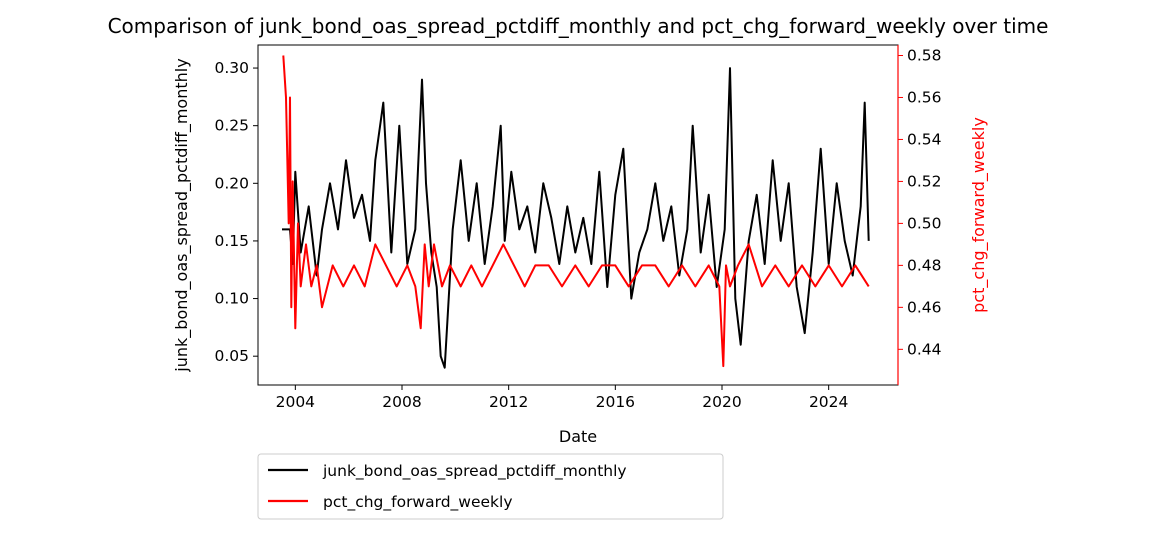 The width and height of the screenshot is (1157, 534). Describe the element at coordinates (295, 402) in the screenshot. I see `x-tick-label: 2004` at that location.